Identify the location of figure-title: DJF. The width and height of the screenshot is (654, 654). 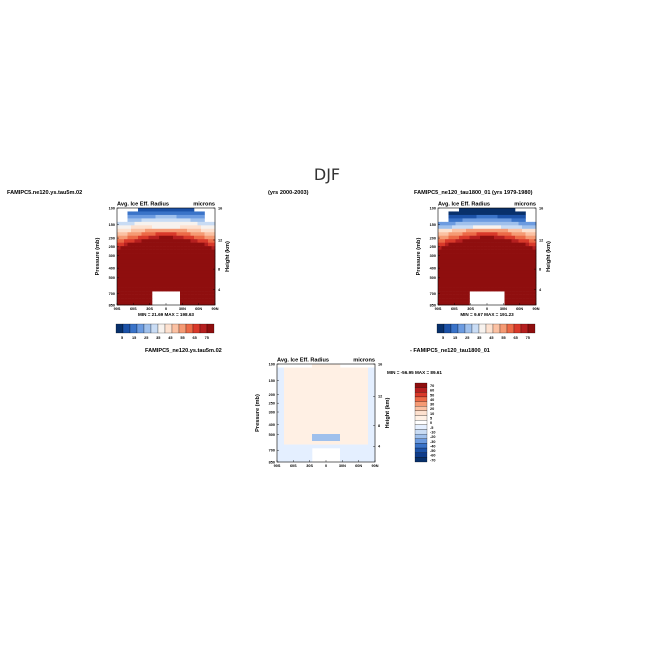
(327, 174).